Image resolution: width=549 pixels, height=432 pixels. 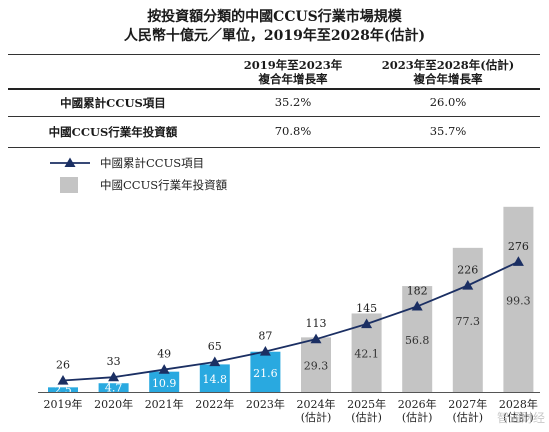 What do you see at coordinates (316, 404) in the screenshot?
I see `x-tick-label: 2024年` at bounding box center [316, 404].